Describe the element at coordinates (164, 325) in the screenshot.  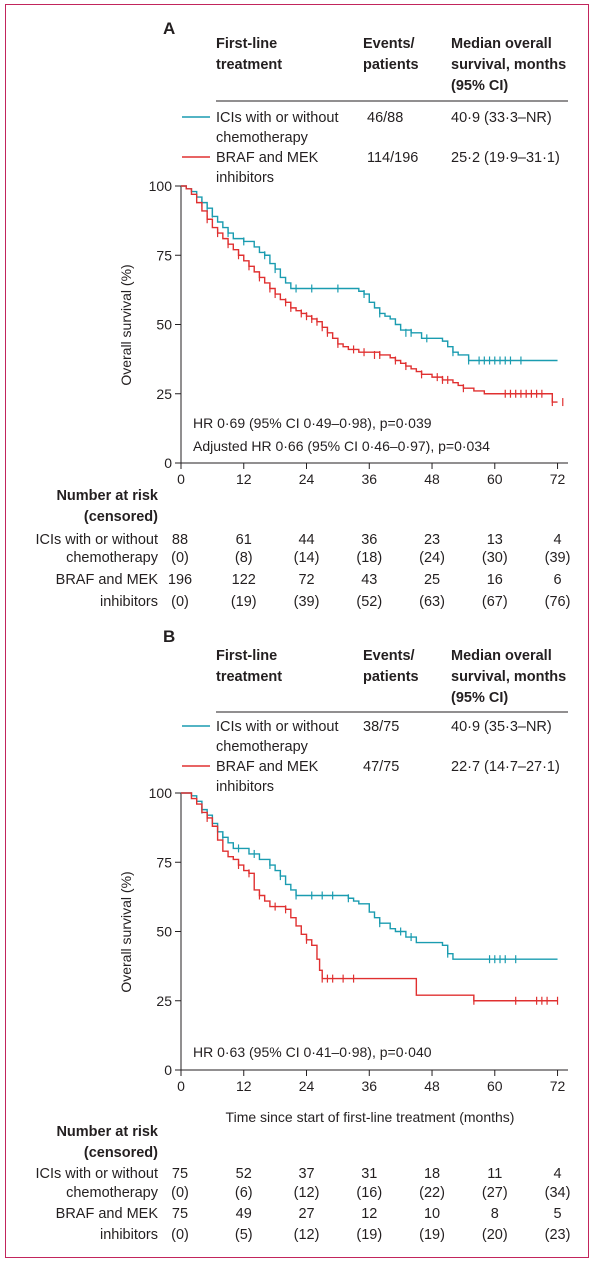
I see `y-tick-label: 50` at that location.